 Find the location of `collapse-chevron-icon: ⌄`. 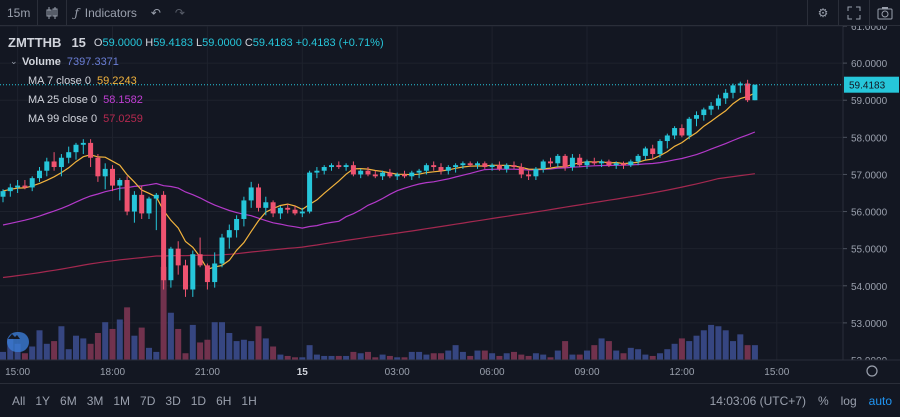

collapse-chevron-icon: ⌄ is located at coordinates (14, 61).